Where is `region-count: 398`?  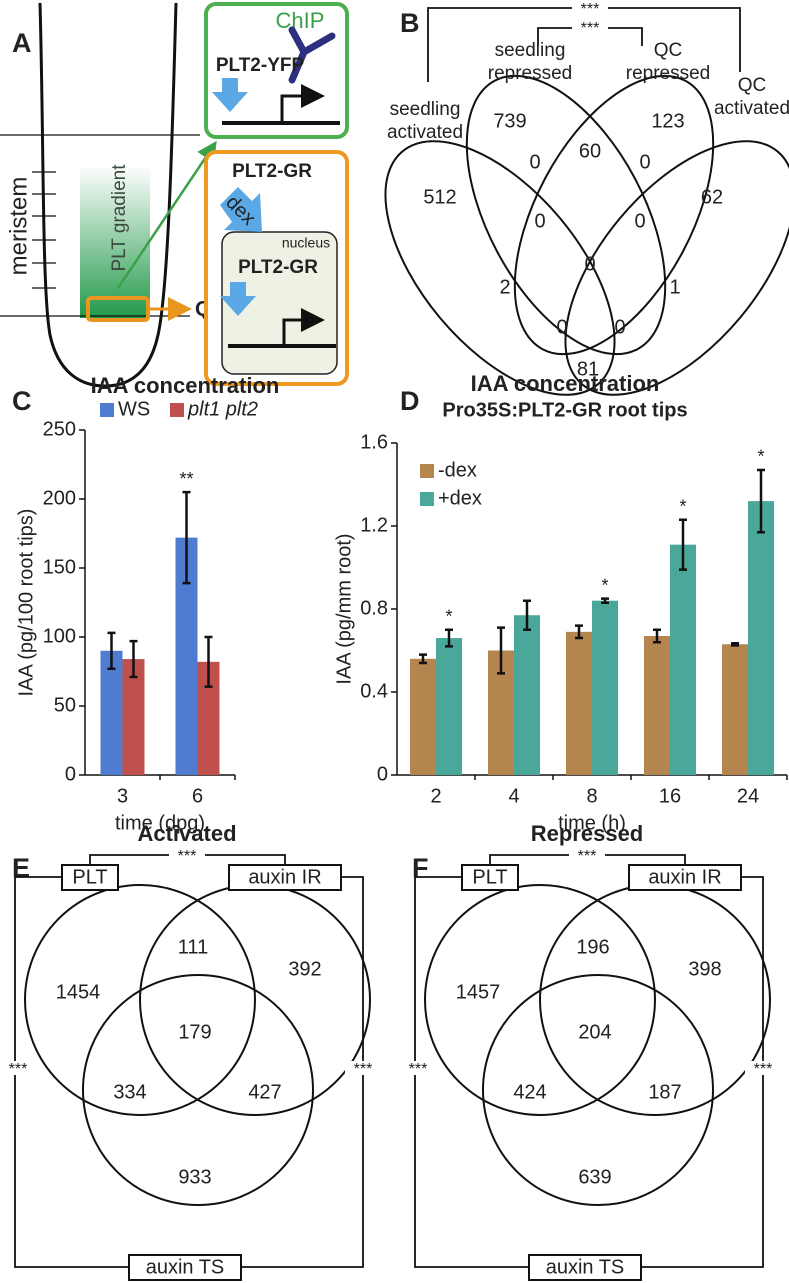
region-count: 398 is located at coordinates (704, 969).